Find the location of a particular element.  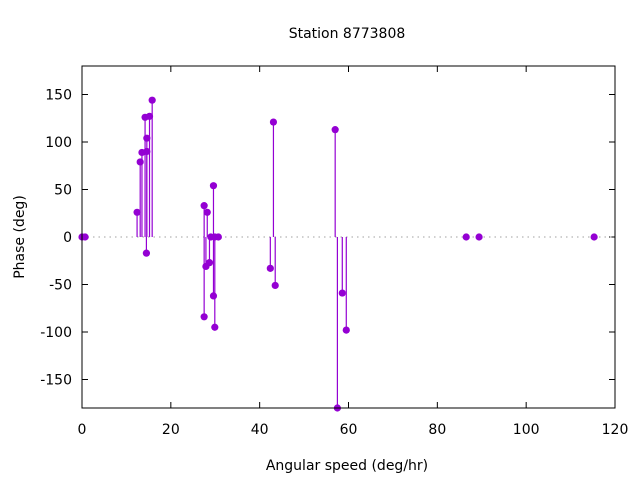

y-tick-label: 150 is located at coordinates (58, 96).